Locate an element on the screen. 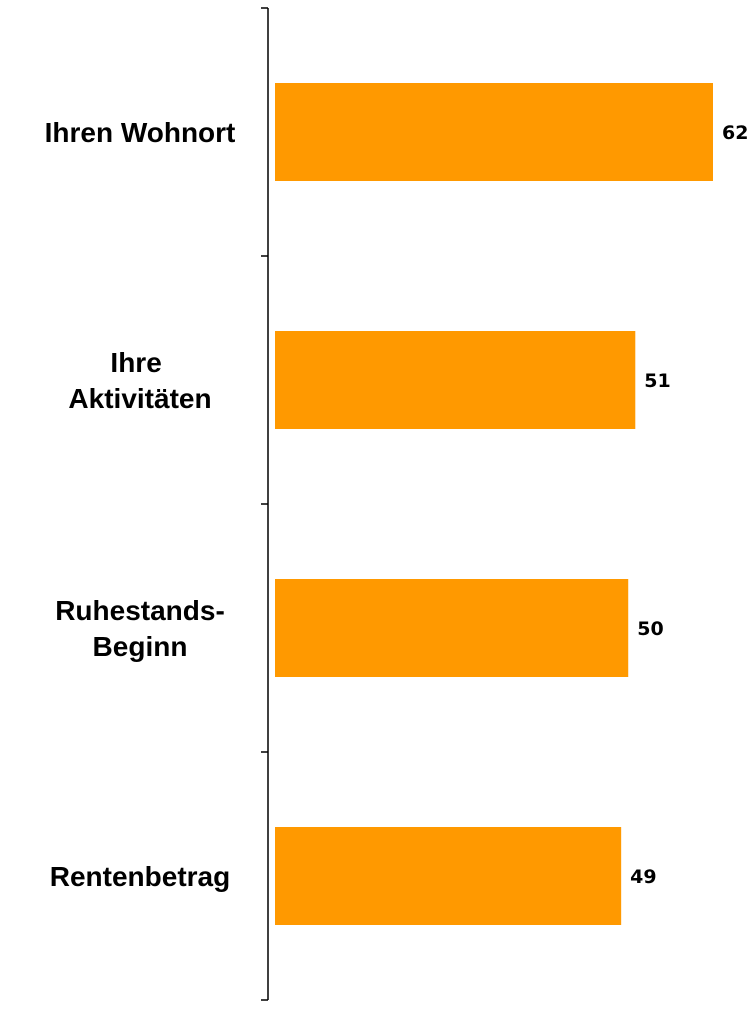 Image resolution: width=754 pixels, height=1011 pixels. value-label: 51 is located at coordinates (657, 381).